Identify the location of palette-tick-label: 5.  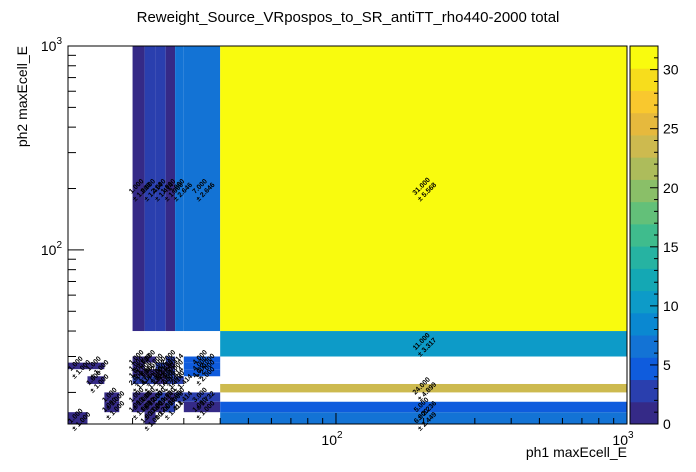
(667, 365).